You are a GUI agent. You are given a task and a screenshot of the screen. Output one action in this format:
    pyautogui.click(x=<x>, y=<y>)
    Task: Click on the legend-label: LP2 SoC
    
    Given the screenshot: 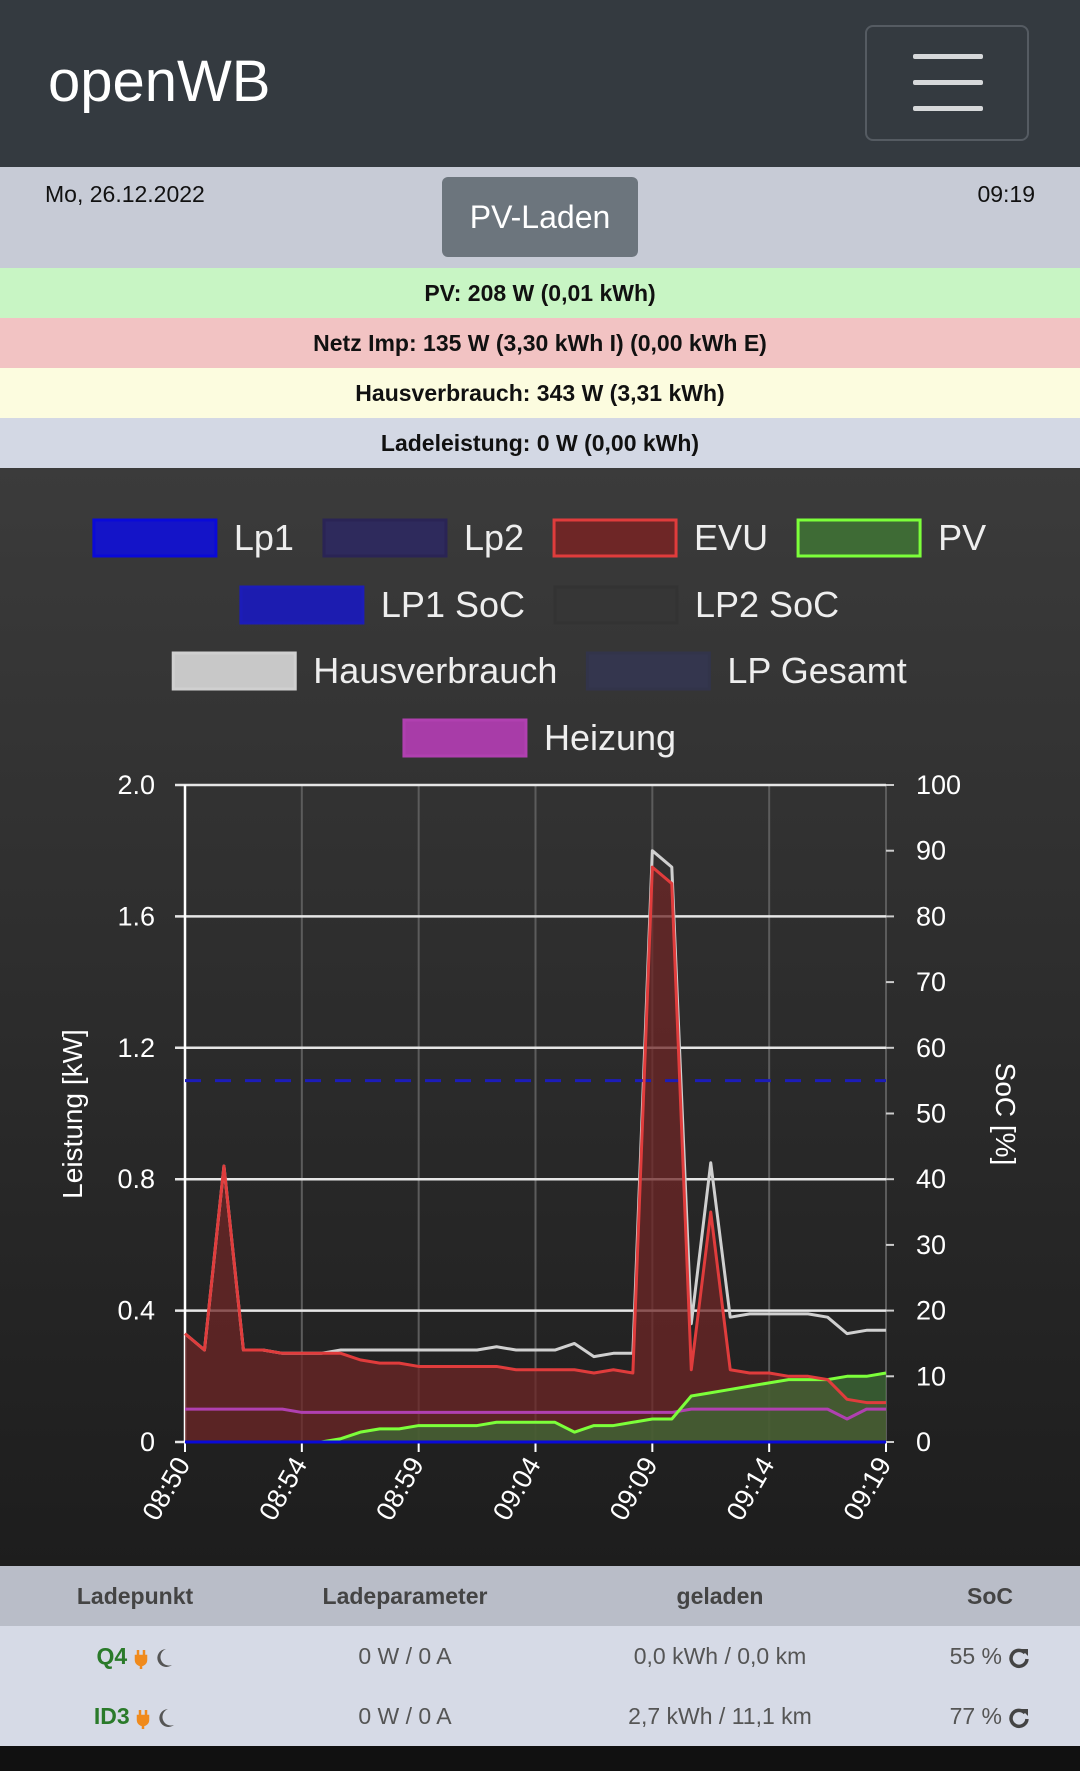 What is the action you would take?
    pyautogui.click(x=767, y=604)
    